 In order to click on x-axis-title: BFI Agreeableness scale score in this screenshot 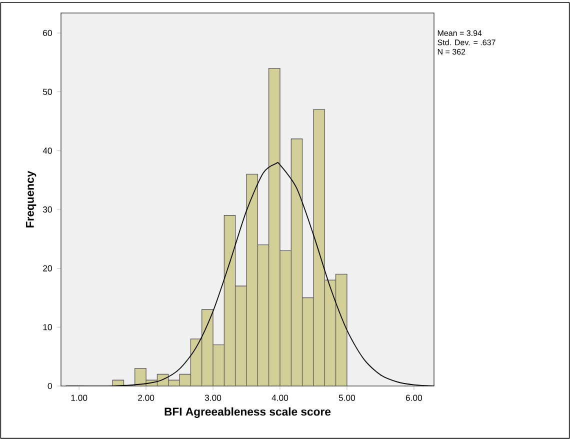, I will do `click(247, 412)`.